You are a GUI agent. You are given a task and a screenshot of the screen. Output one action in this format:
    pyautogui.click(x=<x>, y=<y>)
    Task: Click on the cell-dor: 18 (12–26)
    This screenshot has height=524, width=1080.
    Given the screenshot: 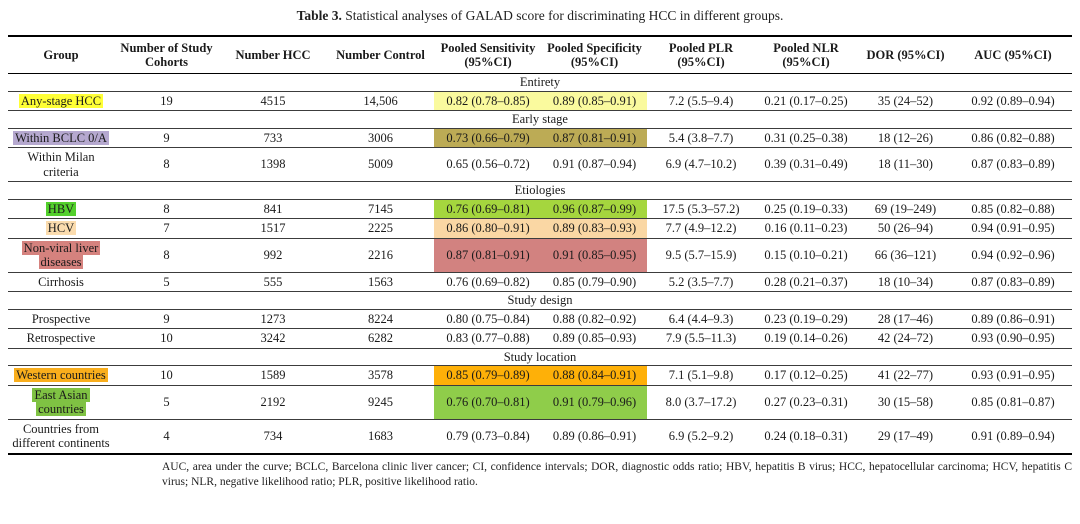 What is the action you would take?
    pyautogui.click(x=905, y=138)
    